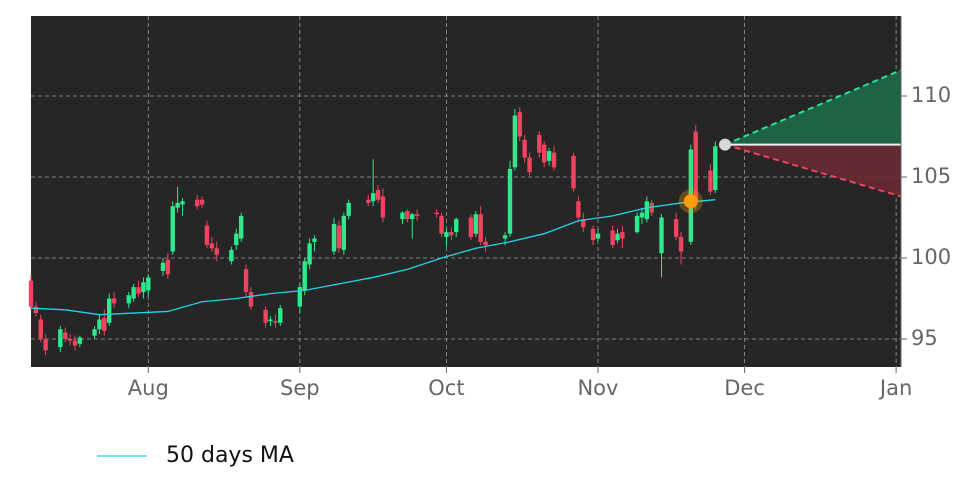 The width and height of the screenshot is (972, 486). What do you see at coordinates (895, 388) in the screenshot?
I see `x-tick-label: Jan` at bounding box center [895, 388].